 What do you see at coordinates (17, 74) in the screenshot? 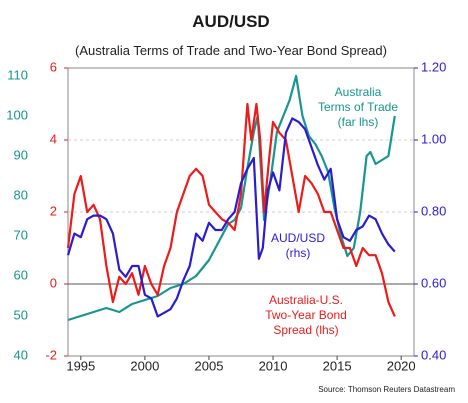
I see `far-left-tick-label: 110` at bounding box center [17, 74].